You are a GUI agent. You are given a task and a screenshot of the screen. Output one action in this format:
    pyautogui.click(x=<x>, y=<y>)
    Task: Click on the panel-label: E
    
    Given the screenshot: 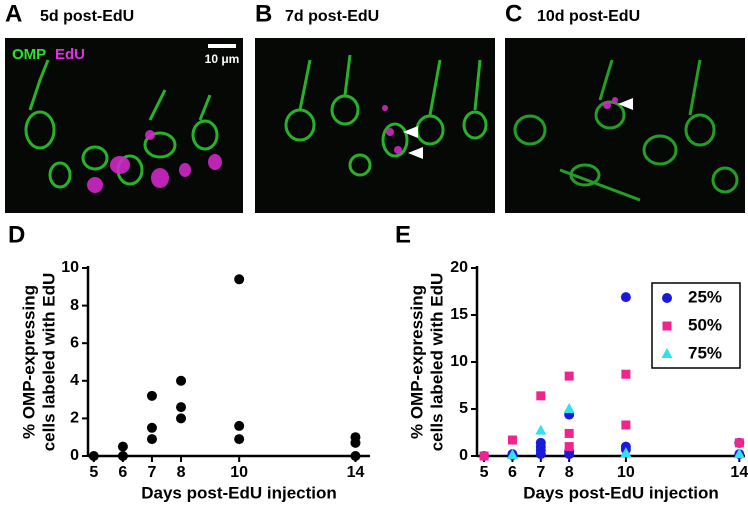 What is the action you would take?
    pyautogui.click(x=403, y=234)
    